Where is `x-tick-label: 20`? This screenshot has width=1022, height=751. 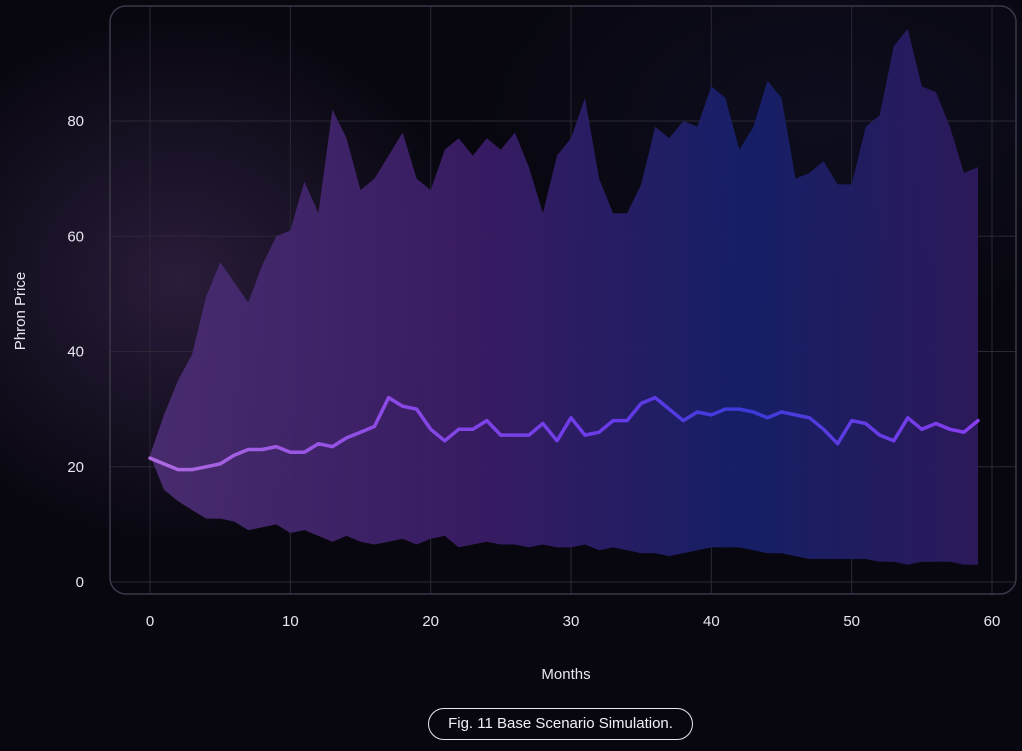
x-tick-label: 20 is located at coordinates (430, 621).